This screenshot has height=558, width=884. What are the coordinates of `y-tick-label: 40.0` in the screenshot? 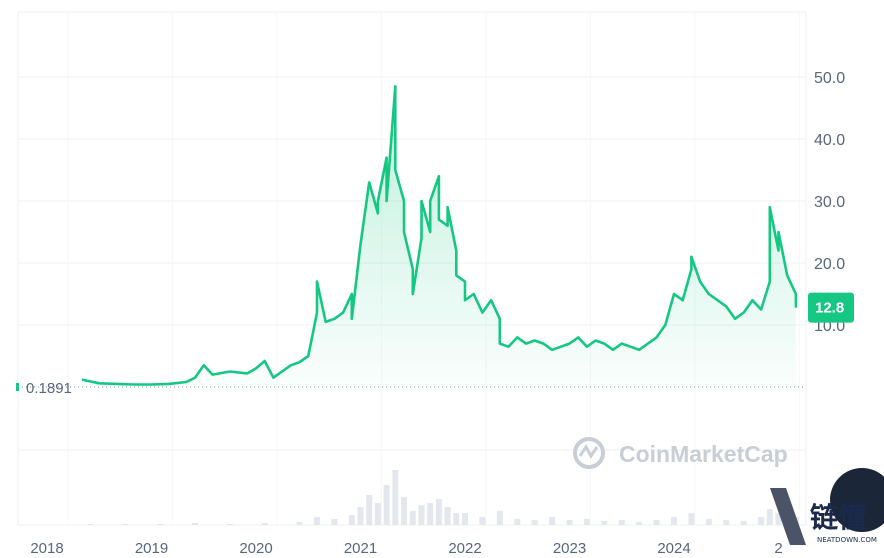 It's located at (829, 140).